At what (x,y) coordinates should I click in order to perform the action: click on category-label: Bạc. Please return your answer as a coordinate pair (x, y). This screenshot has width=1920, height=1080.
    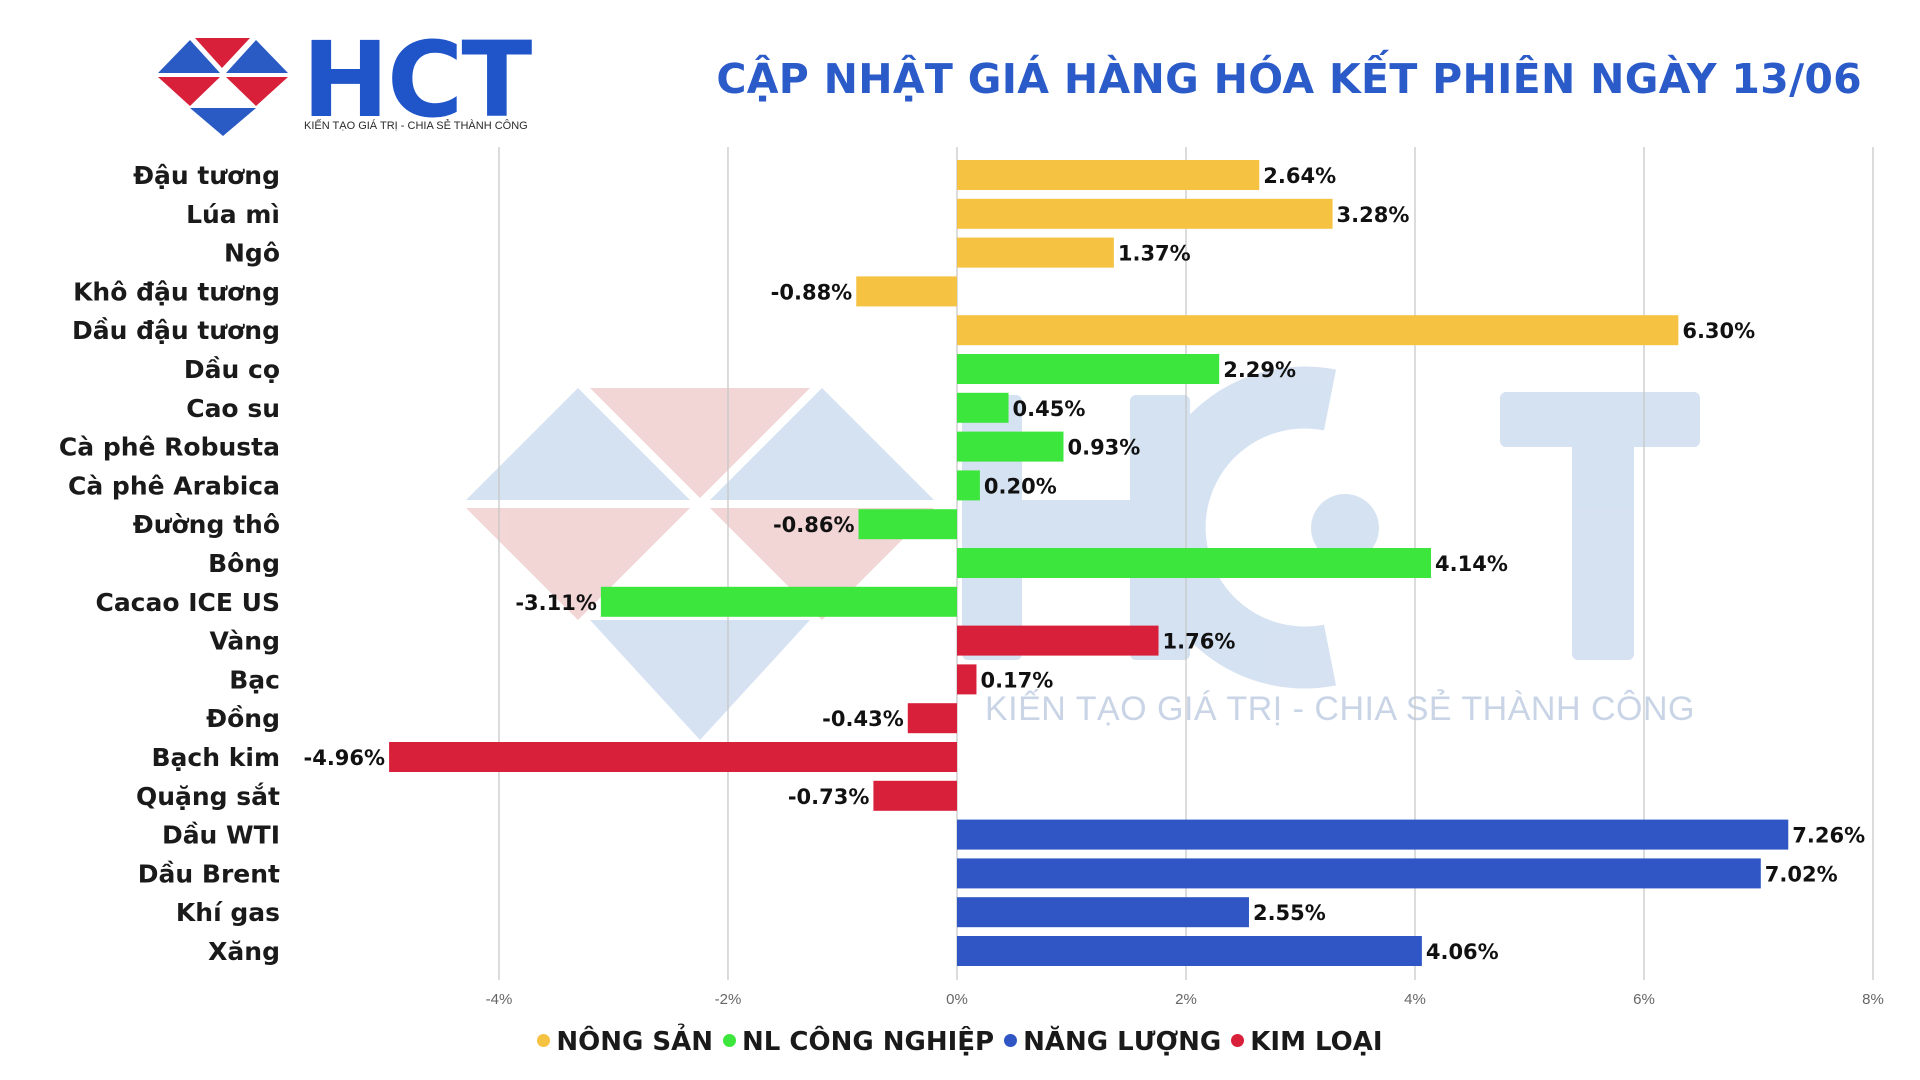
    Looking at the image, I should click on (254, 679).